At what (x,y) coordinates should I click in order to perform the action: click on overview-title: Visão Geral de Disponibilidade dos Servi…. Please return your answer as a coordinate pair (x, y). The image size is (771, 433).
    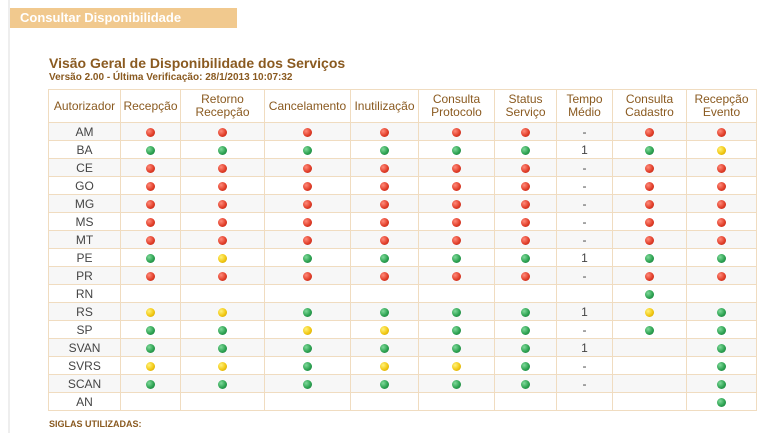
    Looking at the image, I should click on (197, 63).